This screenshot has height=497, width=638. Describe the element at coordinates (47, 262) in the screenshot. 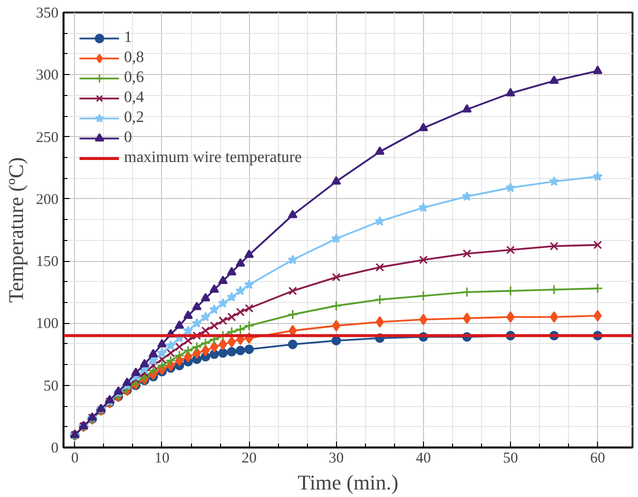

I see `y-tick-label: 150` at that location.